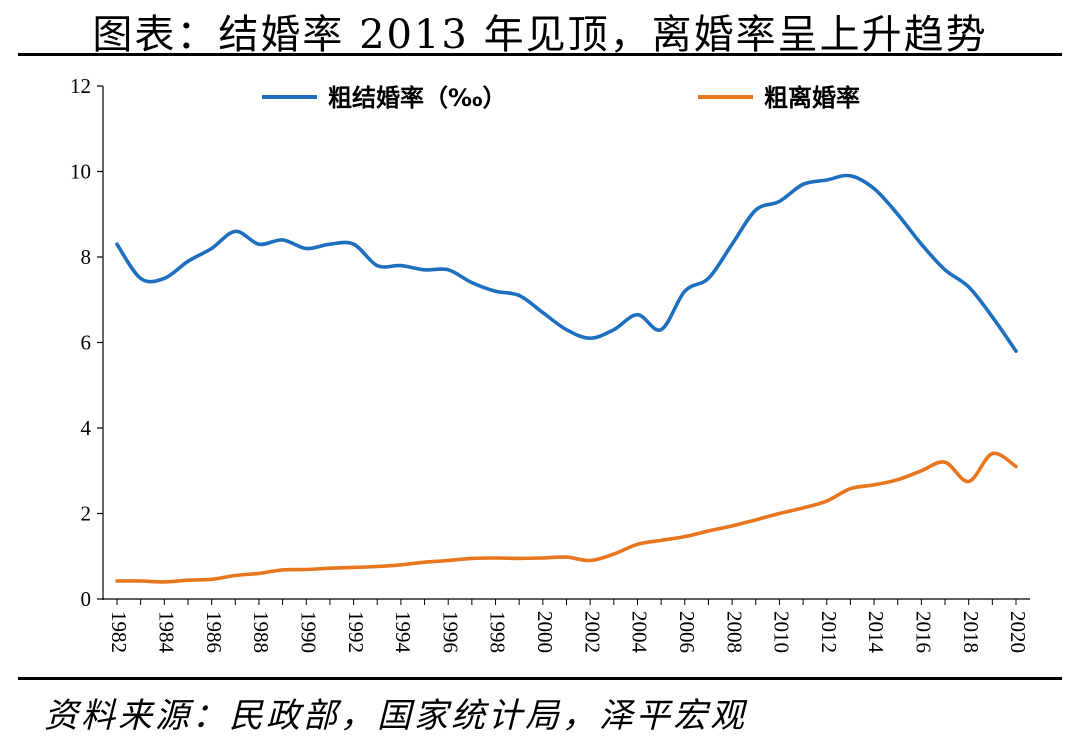 This screenshot has width=1080, height=739. What do you see at coordinates (403, 632) in the screenshot?
I see `x-tick-label: 1994` at bounding box center [403, 632].